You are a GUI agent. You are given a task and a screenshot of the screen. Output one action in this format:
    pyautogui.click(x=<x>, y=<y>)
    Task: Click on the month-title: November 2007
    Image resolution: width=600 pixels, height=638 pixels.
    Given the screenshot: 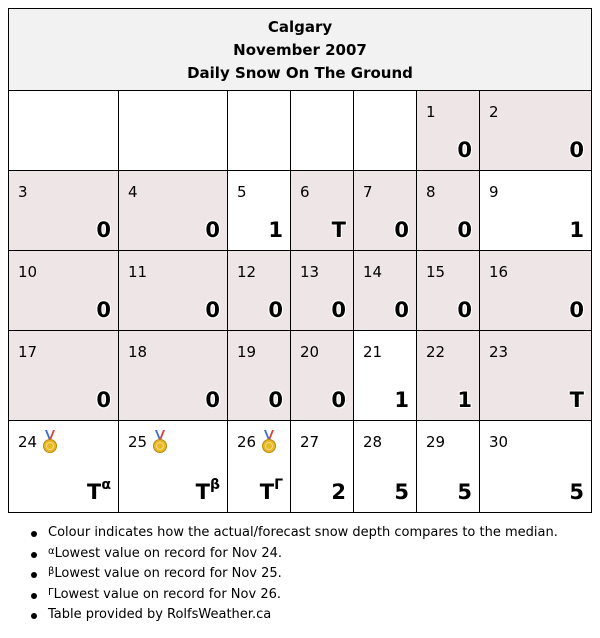 What is the action you would take?
    pyautogui.click(x=300, y=50)
    